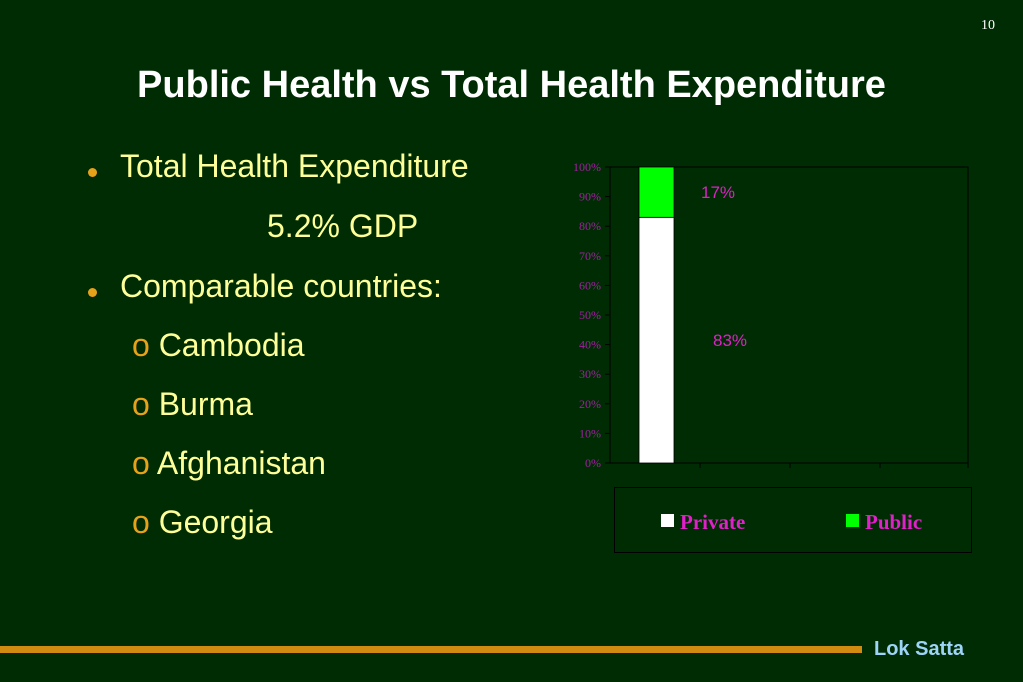  I want to click on y-tick-label: 100%, so click(587, 167).